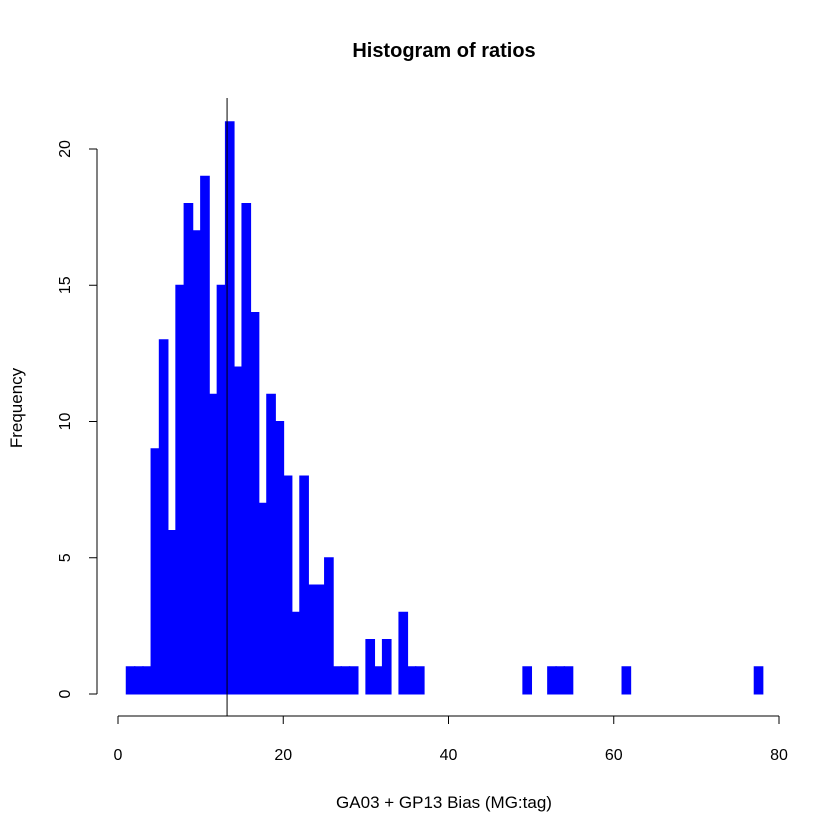  Describe the element at coordinates (16, 407) in the screenshot. I see `y-axis-label: Frequency` at that location.